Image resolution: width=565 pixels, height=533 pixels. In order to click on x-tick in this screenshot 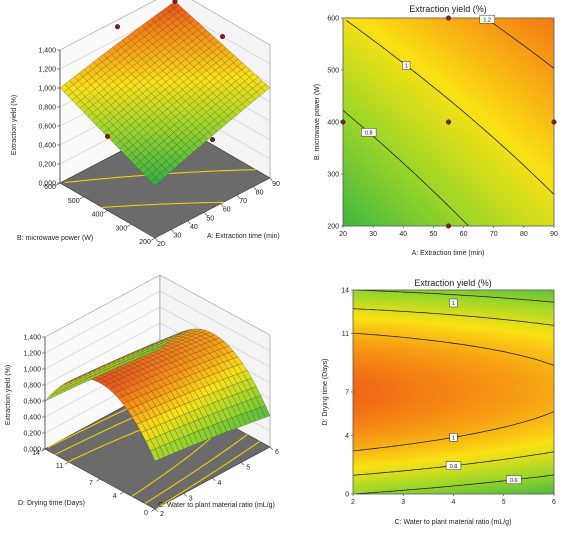, I will do `click(238, 196)`.